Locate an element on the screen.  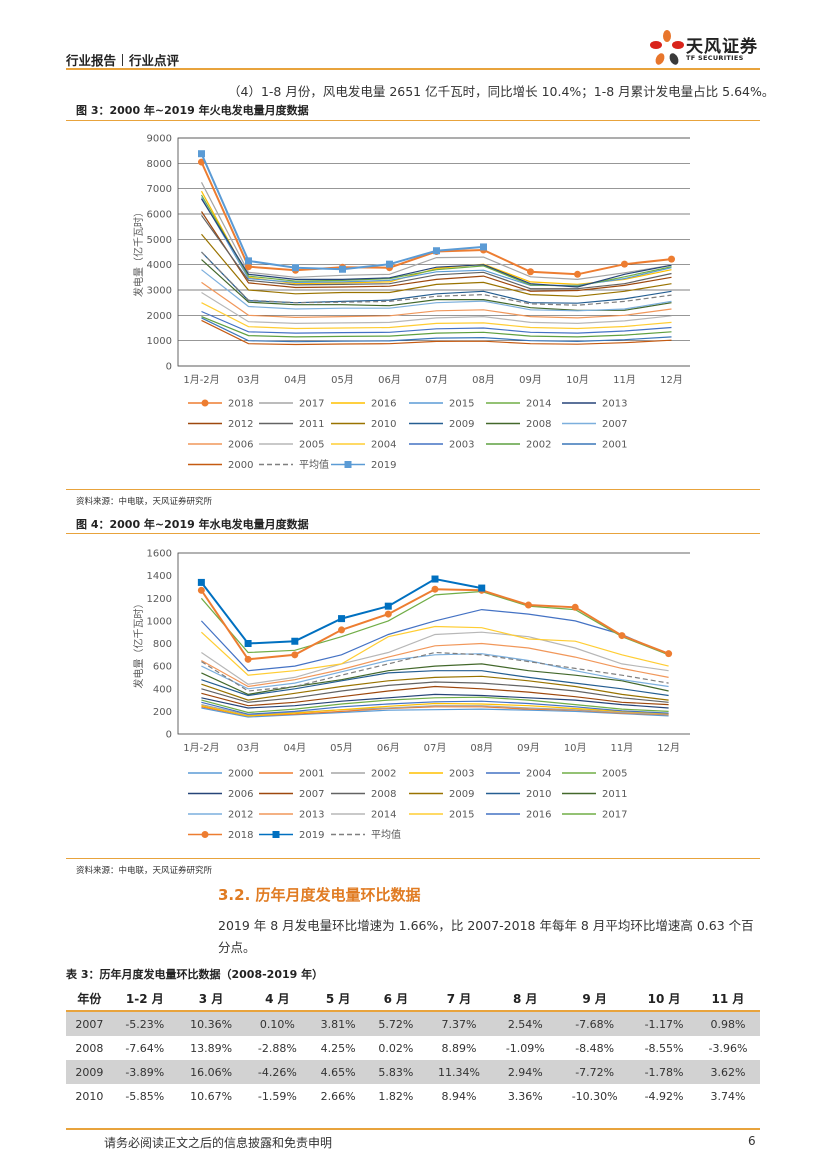
x-tick-label: 09月 is located at coordinates (528, 748).